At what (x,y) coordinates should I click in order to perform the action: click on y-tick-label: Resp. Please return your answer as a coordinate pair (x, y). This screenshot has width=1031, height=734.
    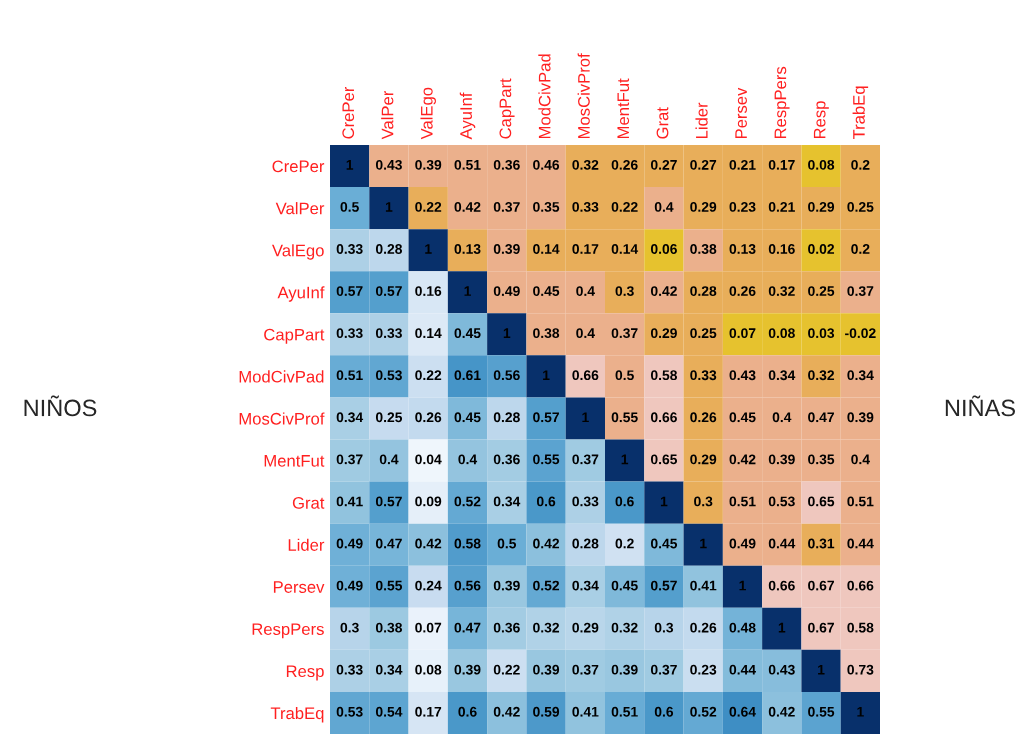
    Looking at the image, I should click on (305, 673).